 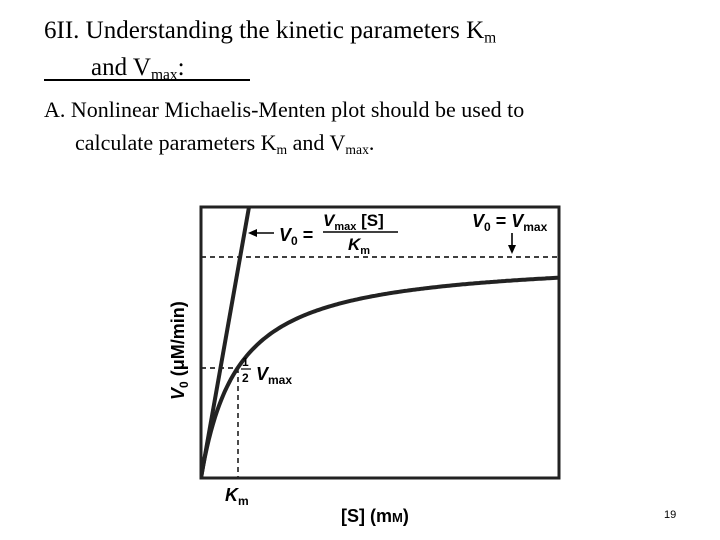 I want to click on plateau-annotation: V0 = Vmax, so click(x=510, y=232).